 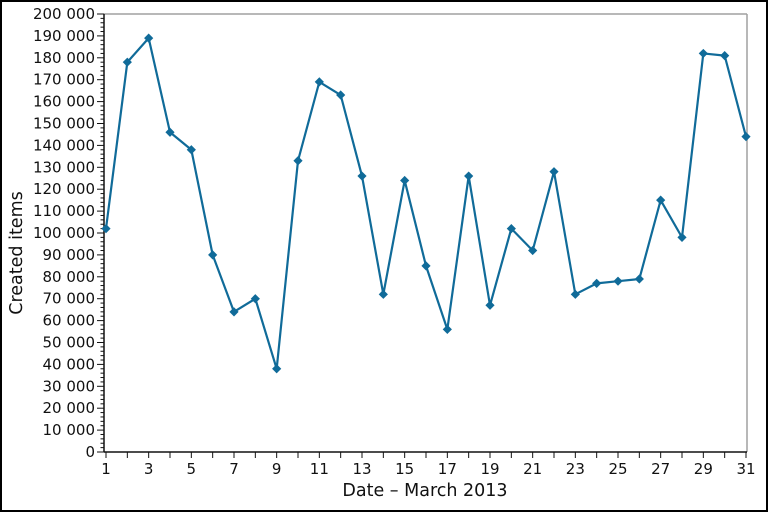 I want to click on y-tick-label: 0, so click(x=90, y=452).